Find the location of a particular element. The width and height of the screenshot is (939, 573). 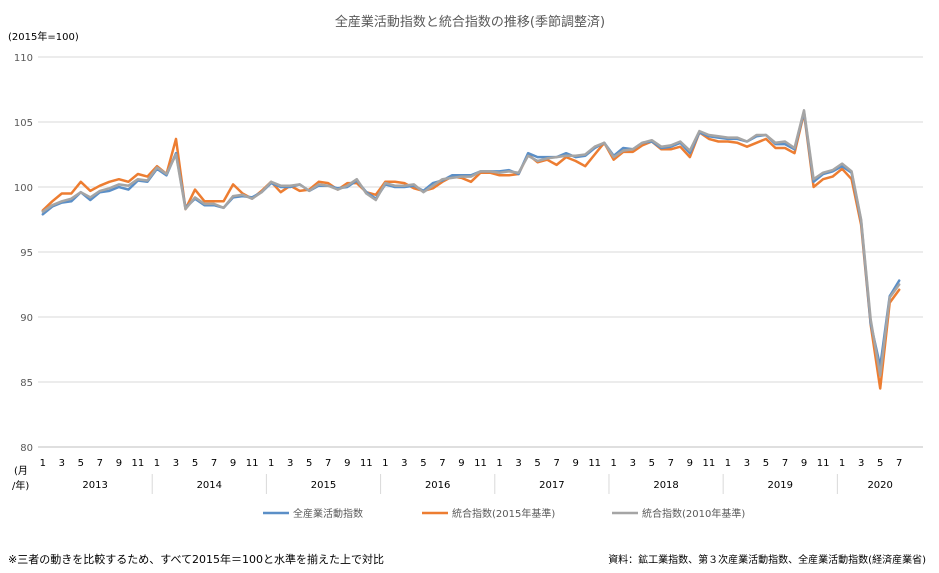

legend-label: 統合指数(2015年基準) is located at coordinates (503, 513).